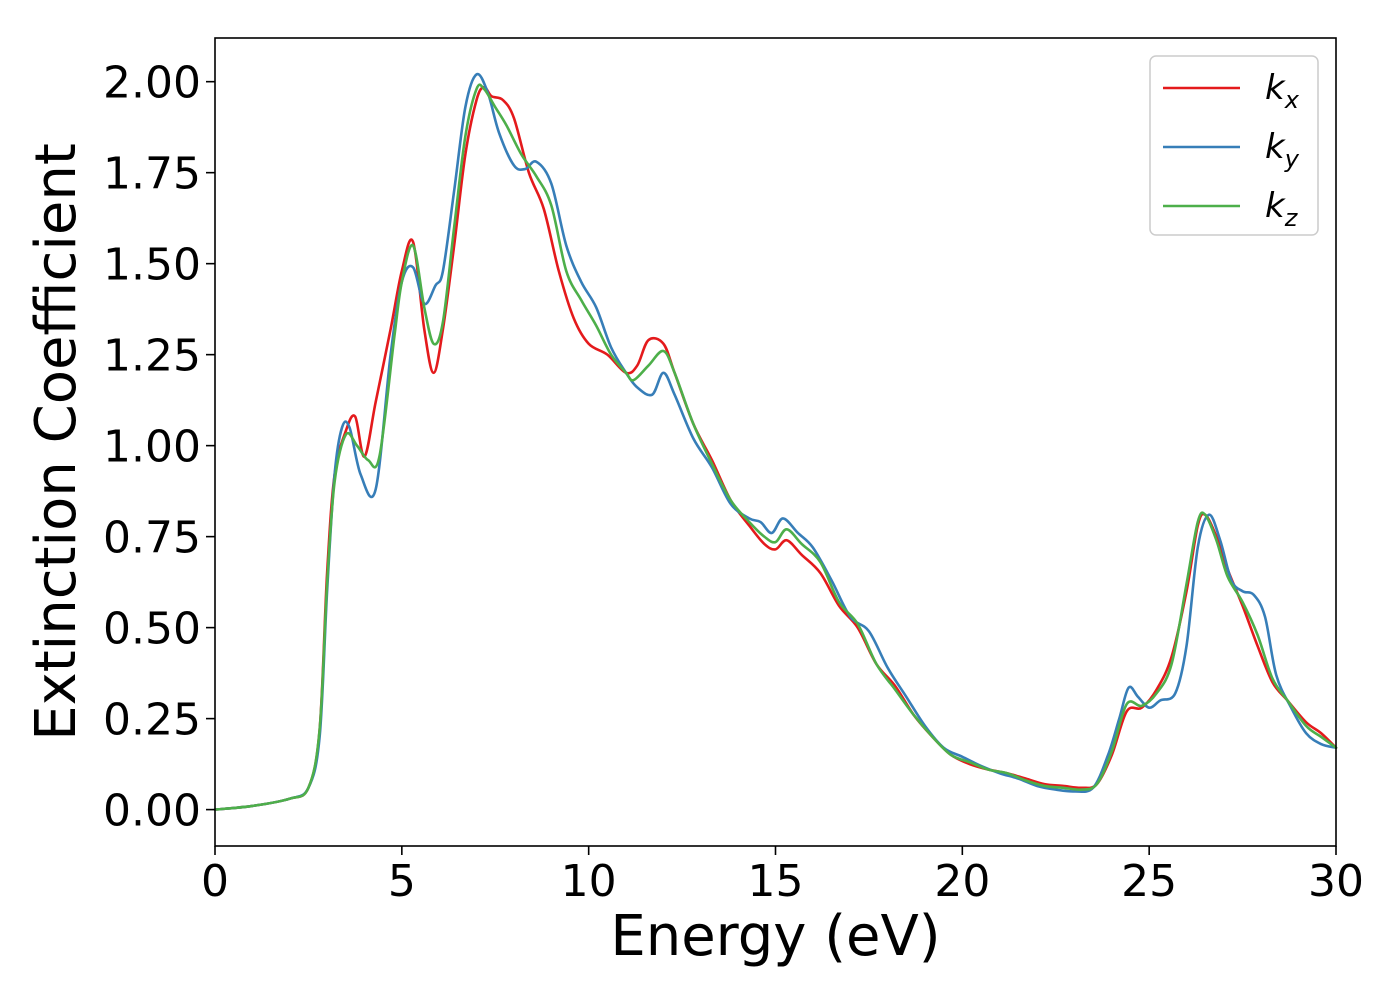 This screenshot has height=1000, width=1400. I want to click on x-tick-label: 10, so click(589, 881).